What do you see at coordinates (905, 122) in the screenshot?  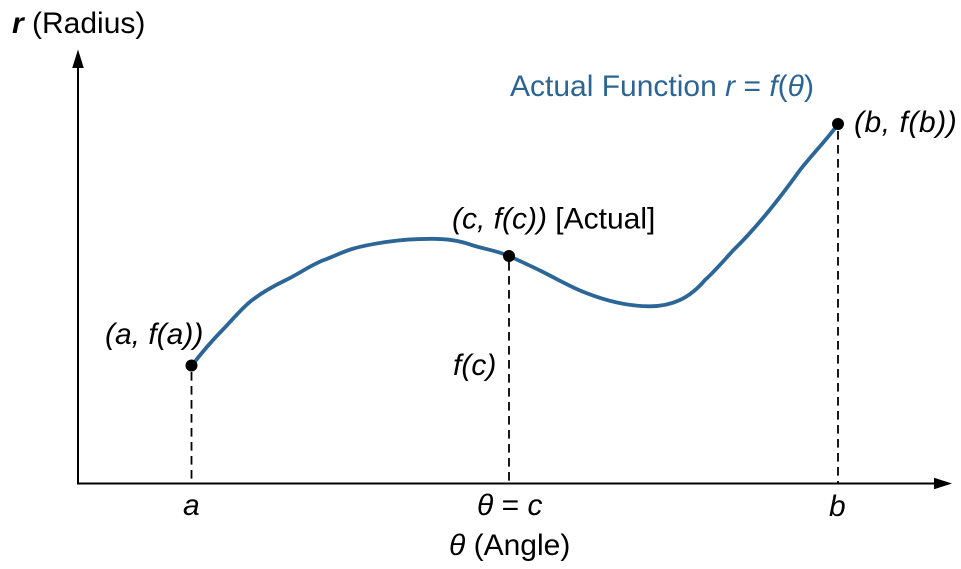 I see `svg-text: (b, f(b))` at bounding box center [905, 122].